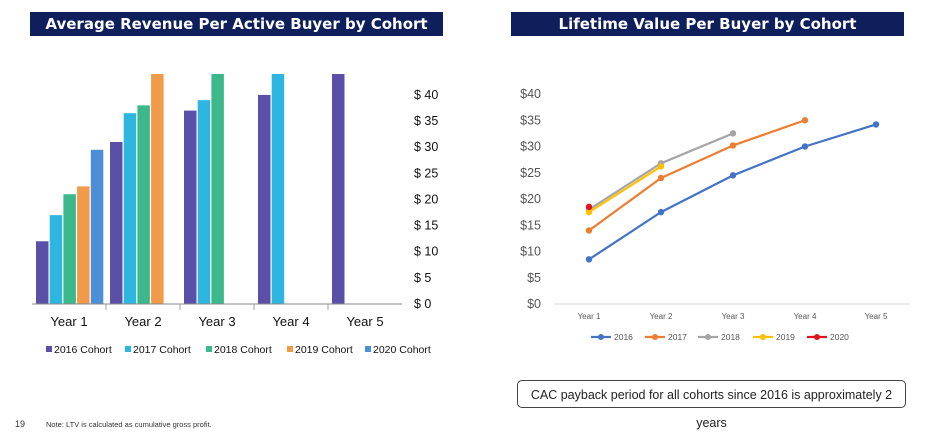 This screenshot has height=444, width=940. I want to click on line-legend-marker-2020, so click(817, 337).